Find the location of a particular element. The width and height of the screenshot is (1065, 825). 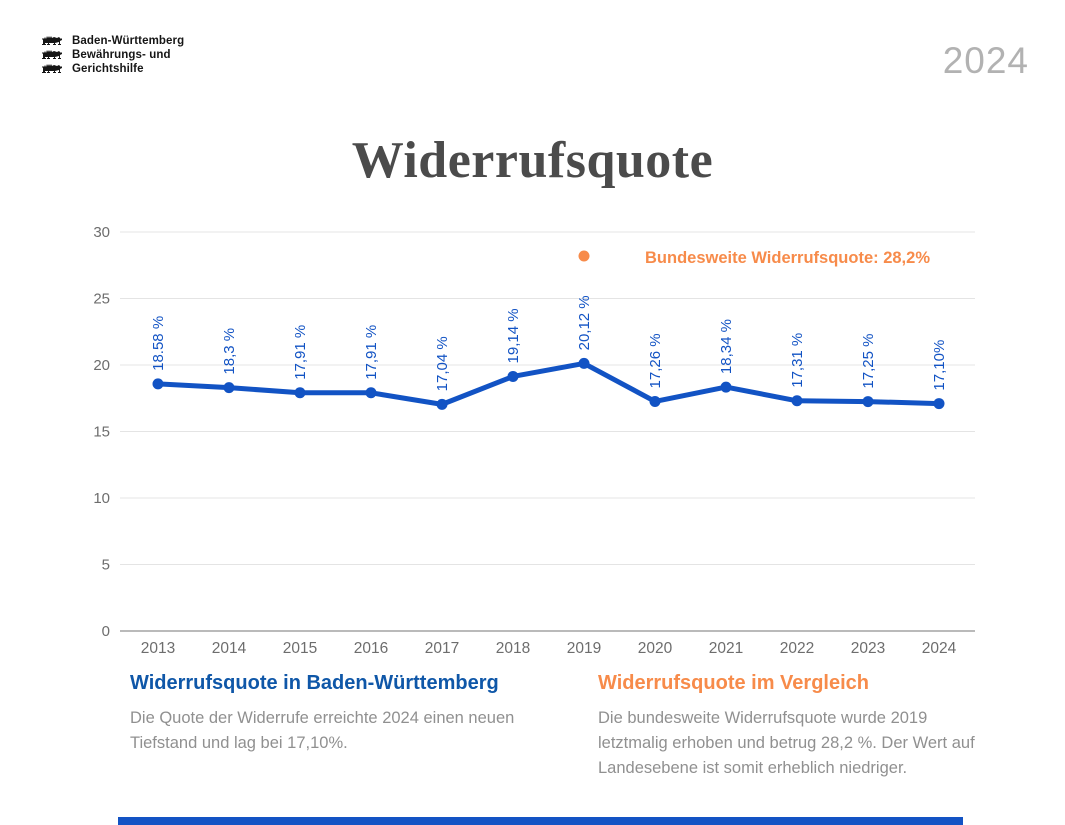

y-axis-tick-label: 10 is located at coordinates (101, 498).